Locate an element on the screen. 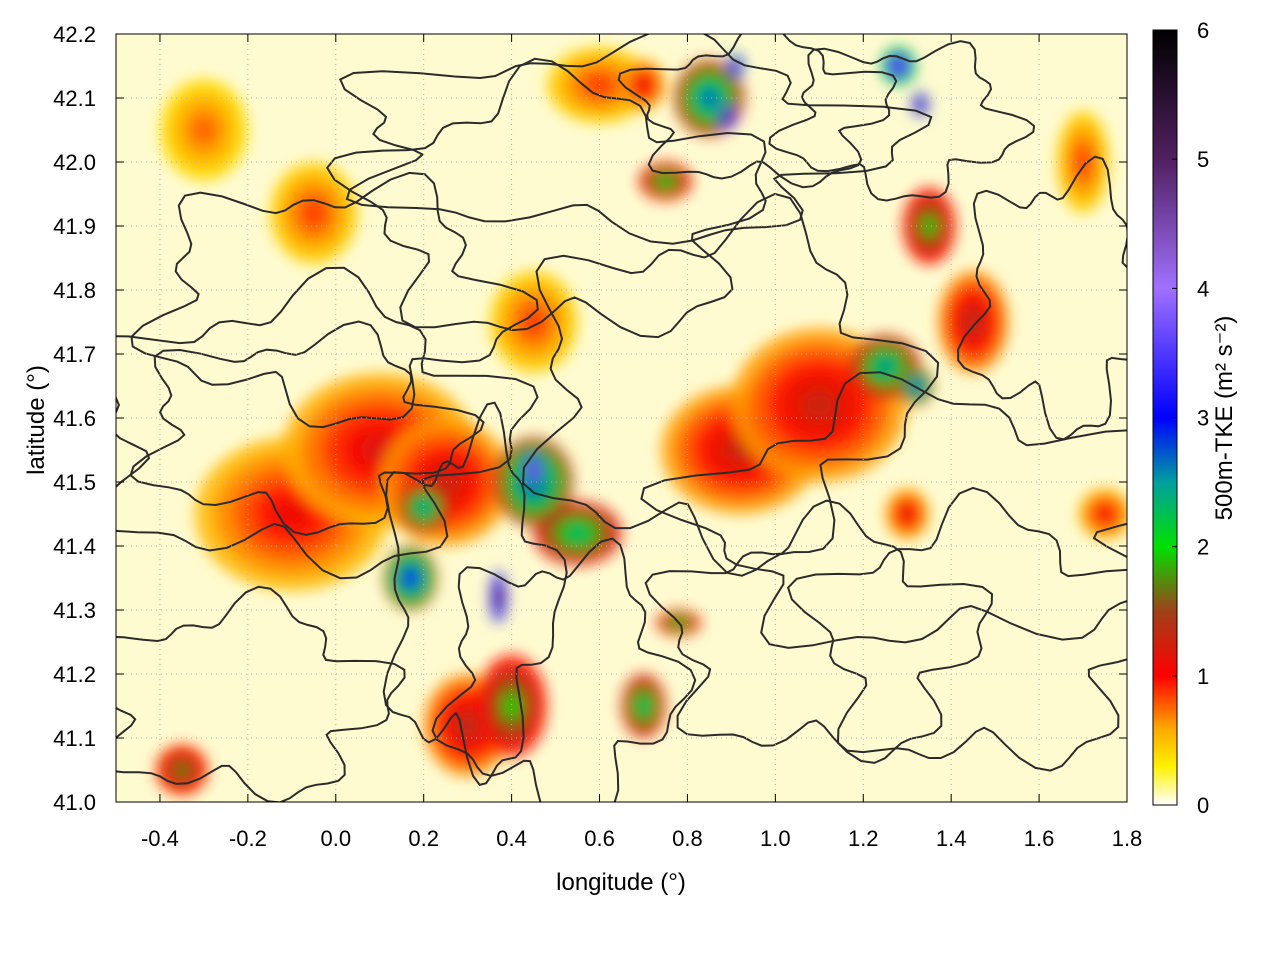 The width and height of the screenshot is (1280, 960). colorbar-tick-label: 2 is located at coordinates (1203, 547).